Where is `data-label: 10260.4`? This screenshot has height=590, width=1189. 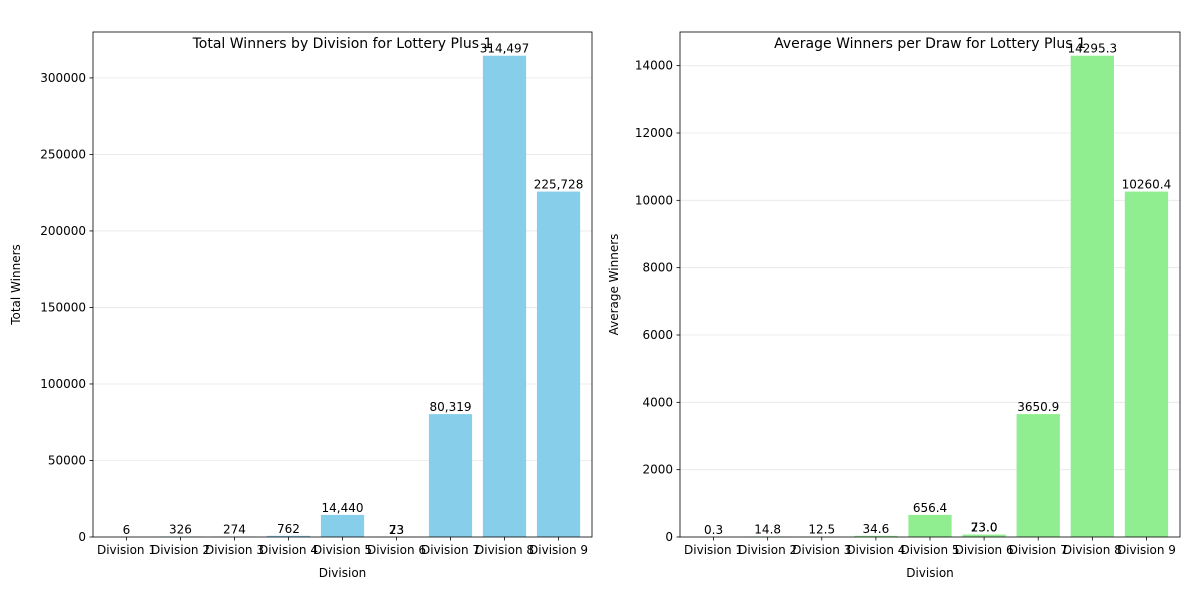 data-label: 10260.4 is located at coordinates (1147, 185).